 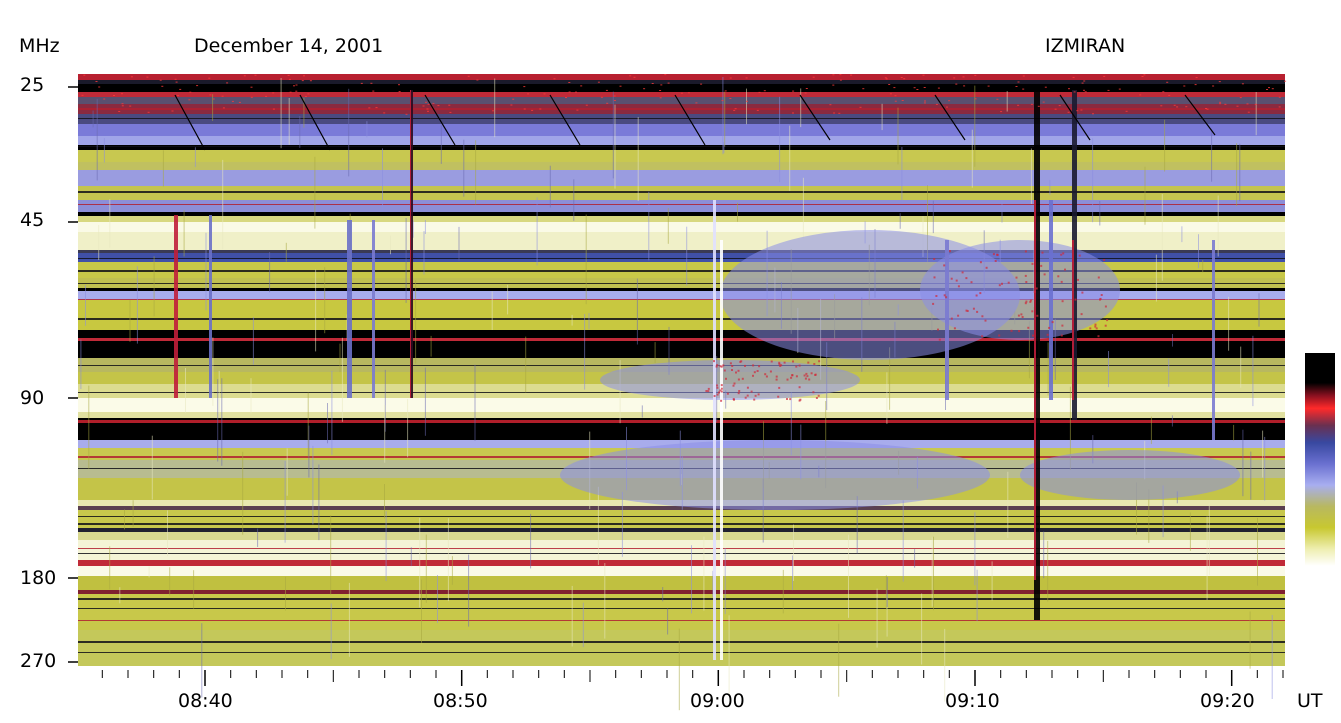 I want to click on y-tick-label-45: 45, so click(x=32, y=220).